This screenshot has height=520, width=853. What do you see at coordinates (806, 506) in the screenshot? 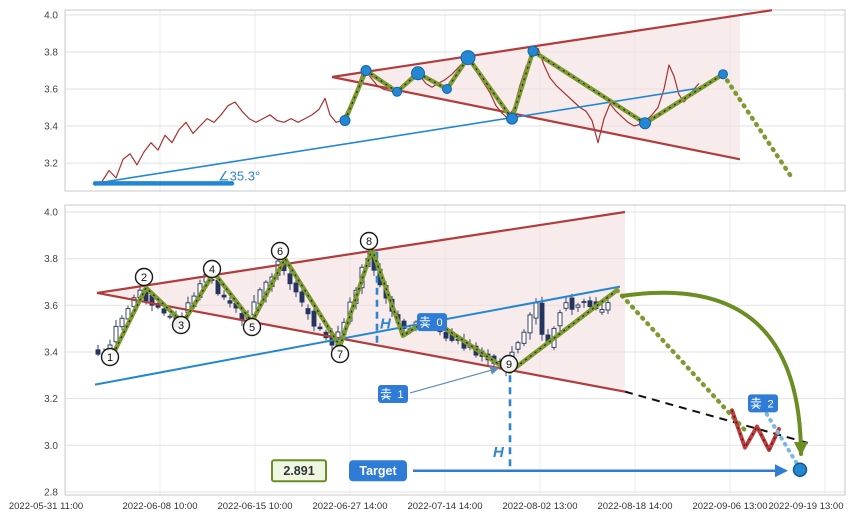
I see `x-axis-tick-label: 2022-09-19 13:00` at bounding box center [806, 506].